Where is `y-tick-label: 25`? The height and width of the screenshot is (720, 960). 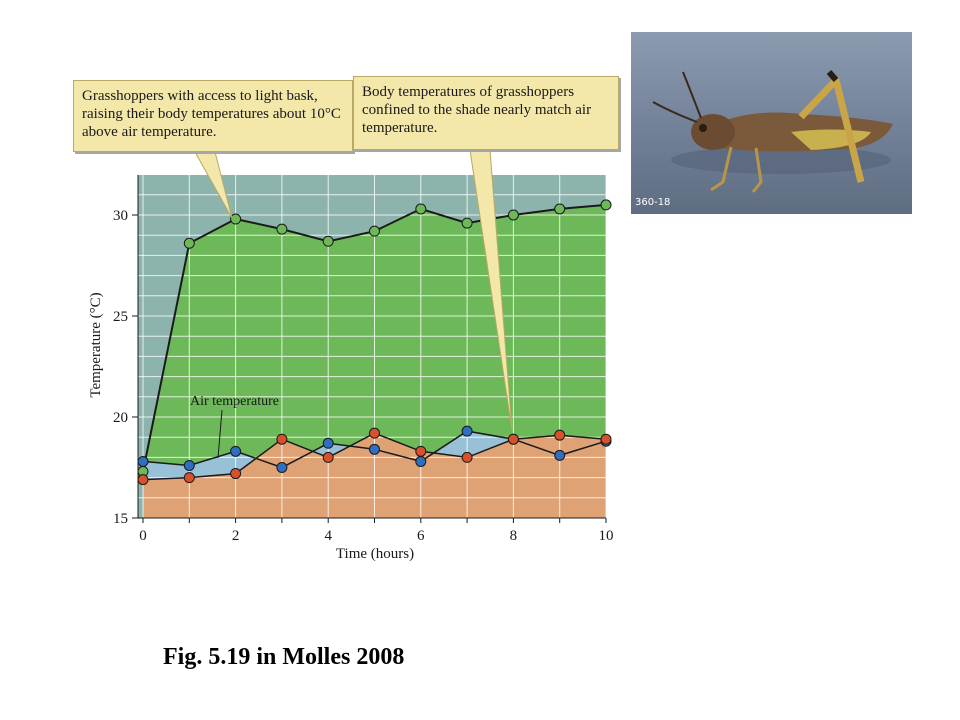
y-tick-label: 25 is located at coordinates (120, 317).